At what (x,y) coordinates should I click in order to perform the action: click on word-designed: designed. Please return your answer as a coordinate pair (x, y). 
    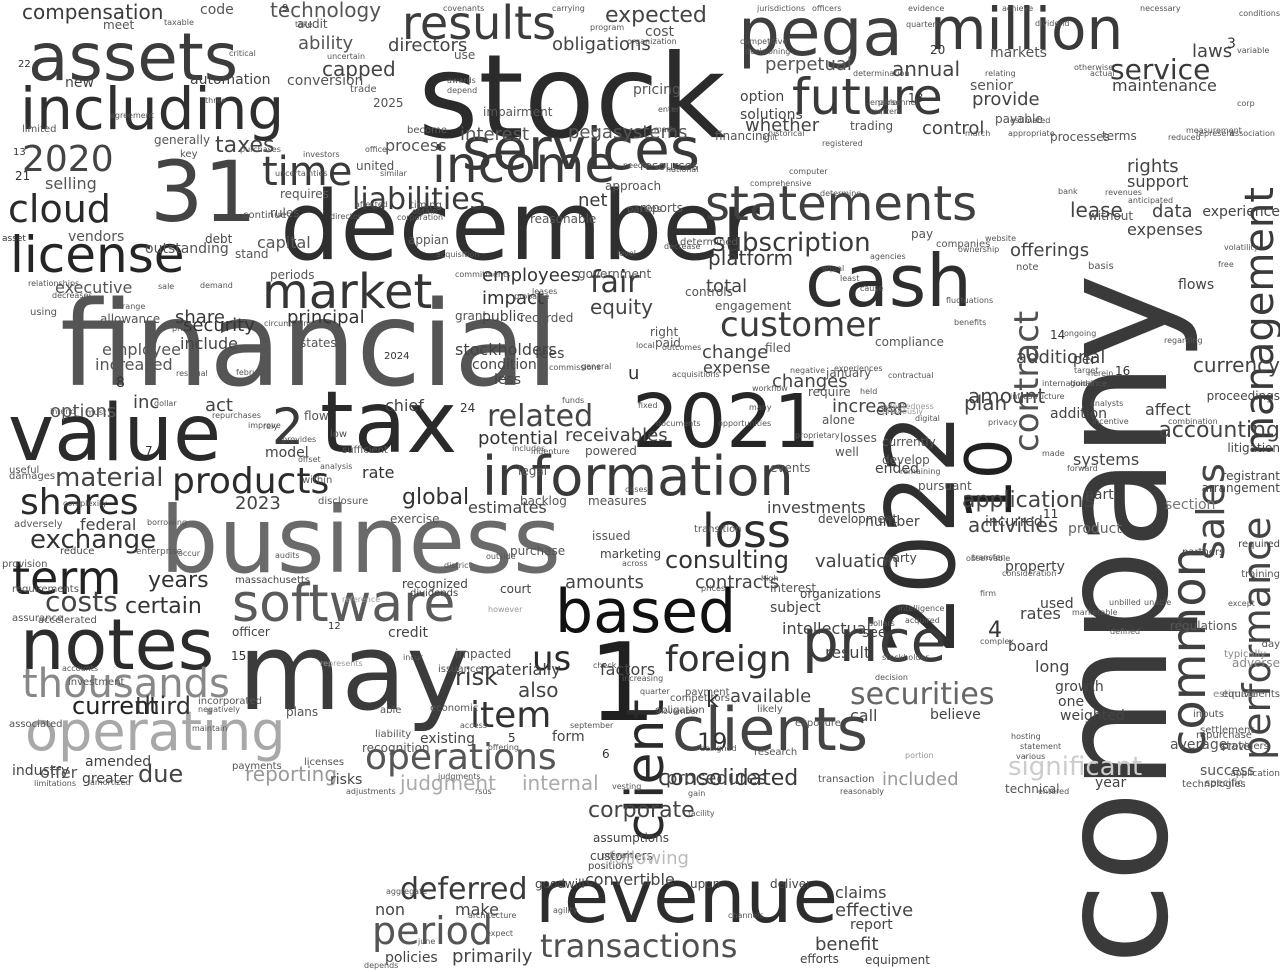
    Looking at the image, I should click on (718, 748).